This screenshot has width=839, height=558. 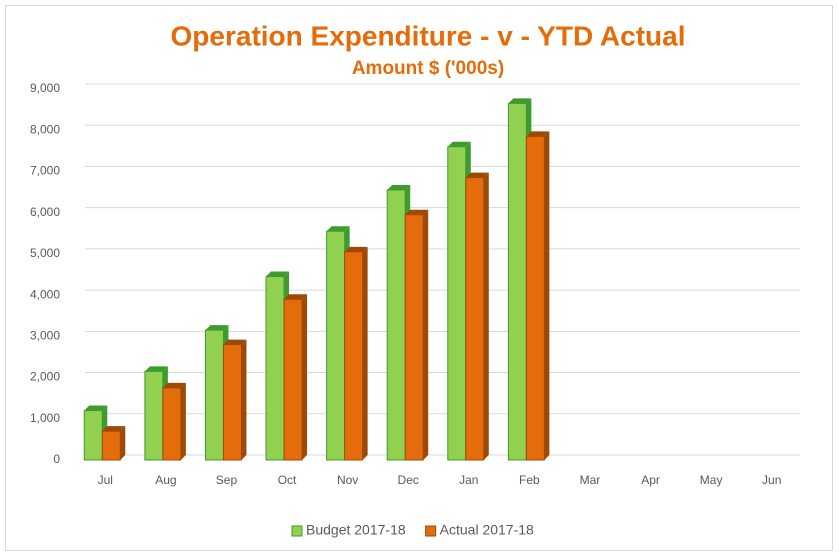 What do you see at coordinates (428, 35) in the screenshot?
I see `chart-title: Operation Expenditure - v - YTD Actual` at bounding box center [428, 35].